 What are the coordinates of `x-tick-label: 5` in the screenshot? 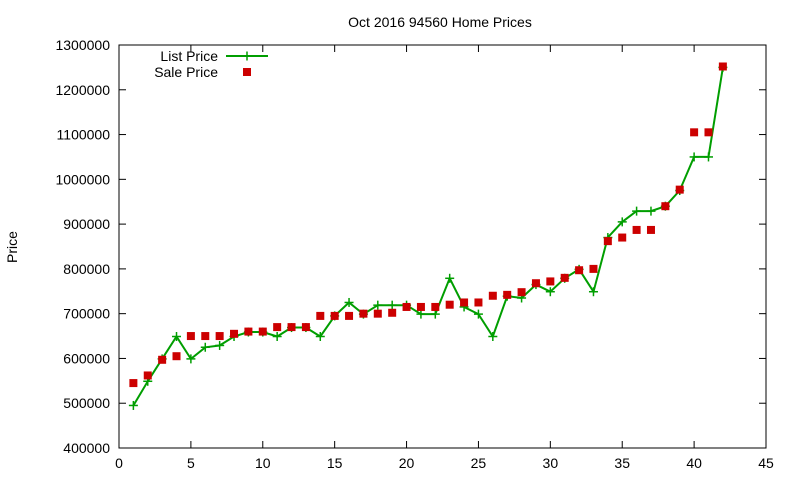 It's located at (191, 463).